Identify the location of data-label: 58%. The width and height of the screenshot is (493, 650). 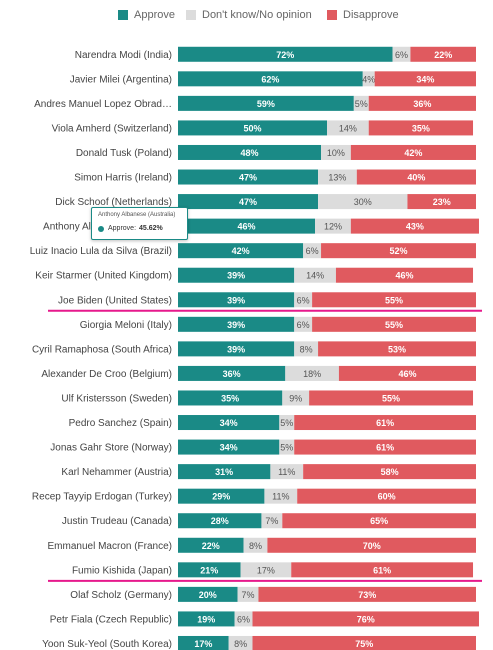
(390, 472).